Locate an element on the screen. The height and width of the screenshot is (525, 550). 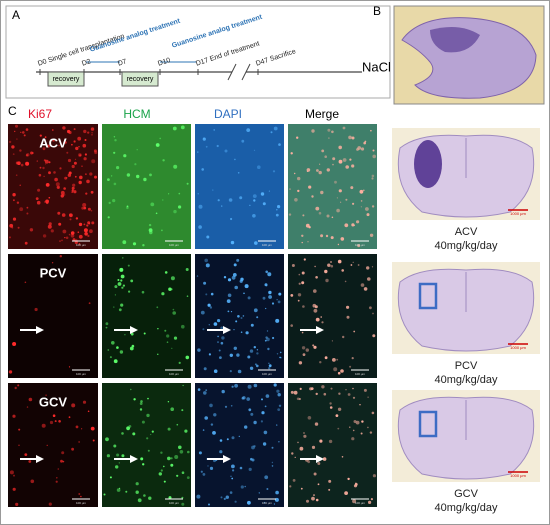
tumor is located at coordinates (455, 39).